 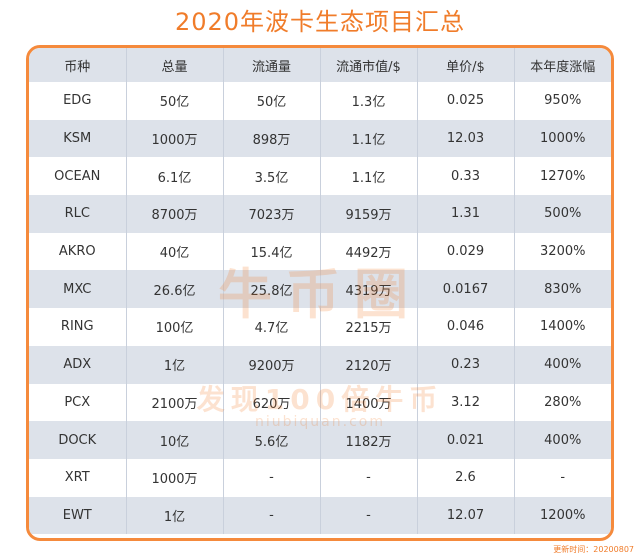 What do you see at coordinates (320, 22) in the screenshot?
I see `title: 2020年波卡生态项目汇总` at bounding box center [320, 22].